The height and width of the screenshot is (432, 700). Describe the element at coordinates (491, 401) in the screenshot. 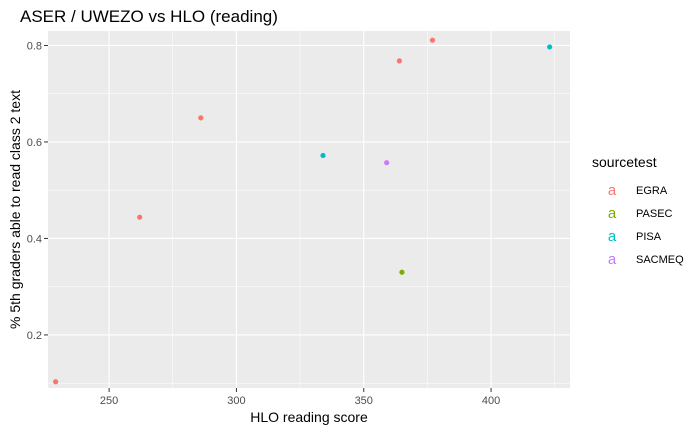

I see `x-tick-label: 400` at that location.